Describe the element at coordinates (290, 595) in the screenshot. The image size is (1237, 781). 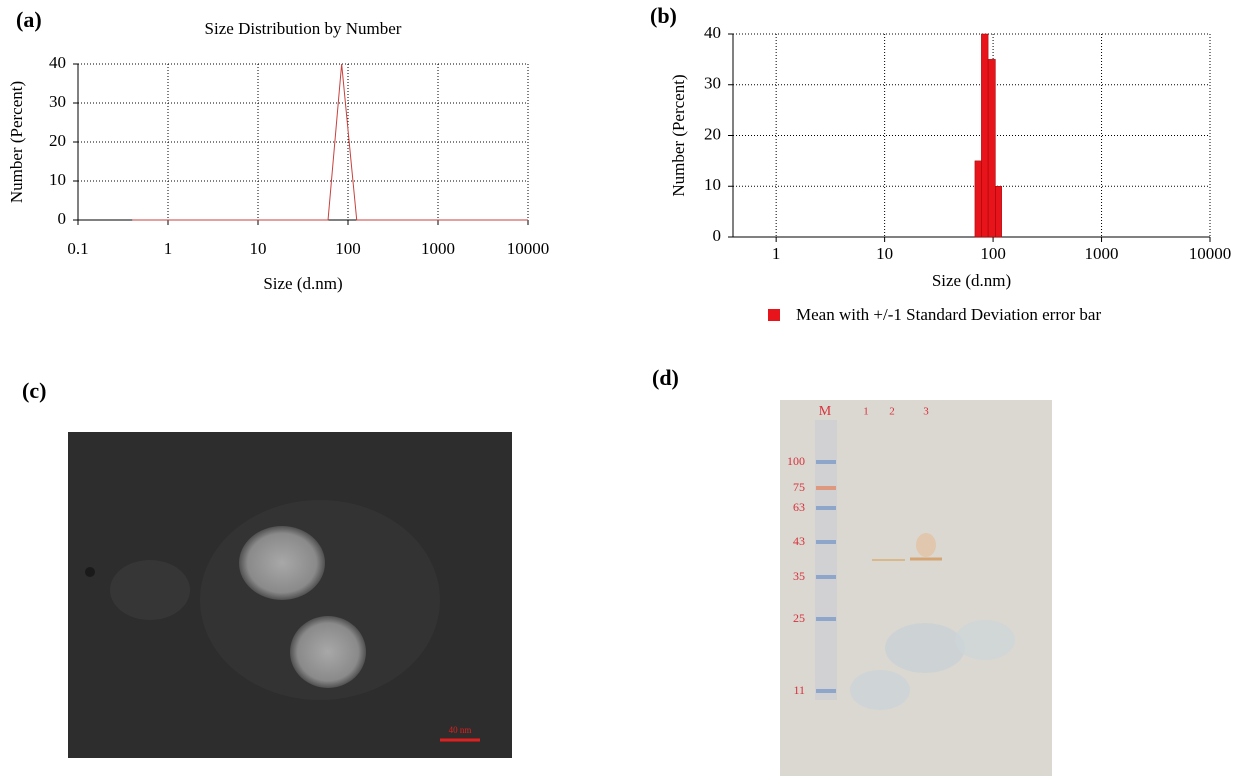
I see `tem-image: 40 nm` at that location.